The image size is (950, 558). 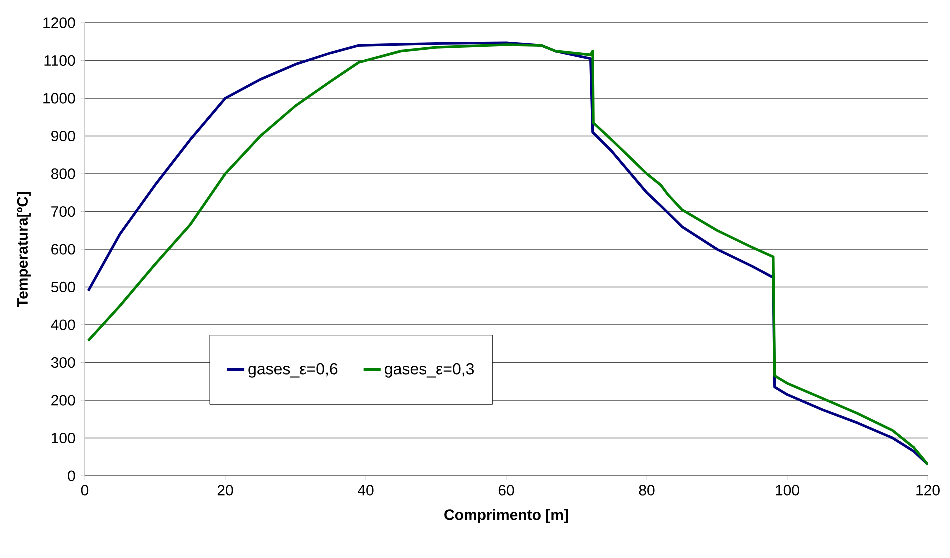 What do you see at coordinates (63, 287) in the screenshot?
I see `y-tick-label: 500` at bounding box center [63, 287].